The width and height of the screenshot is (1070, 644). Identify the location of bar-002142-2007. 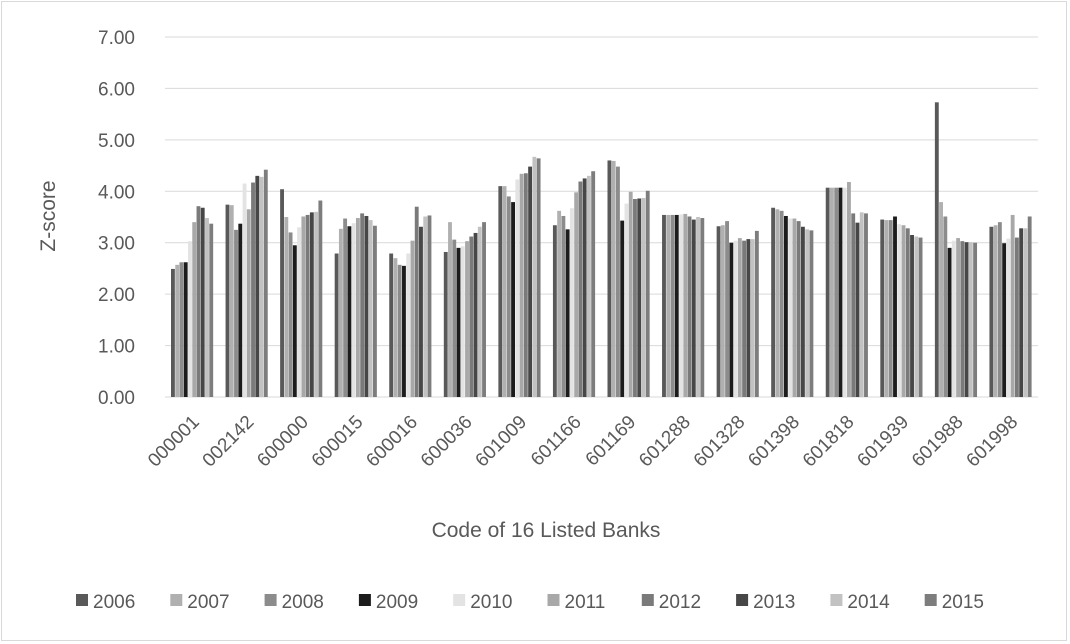
(231, 301).